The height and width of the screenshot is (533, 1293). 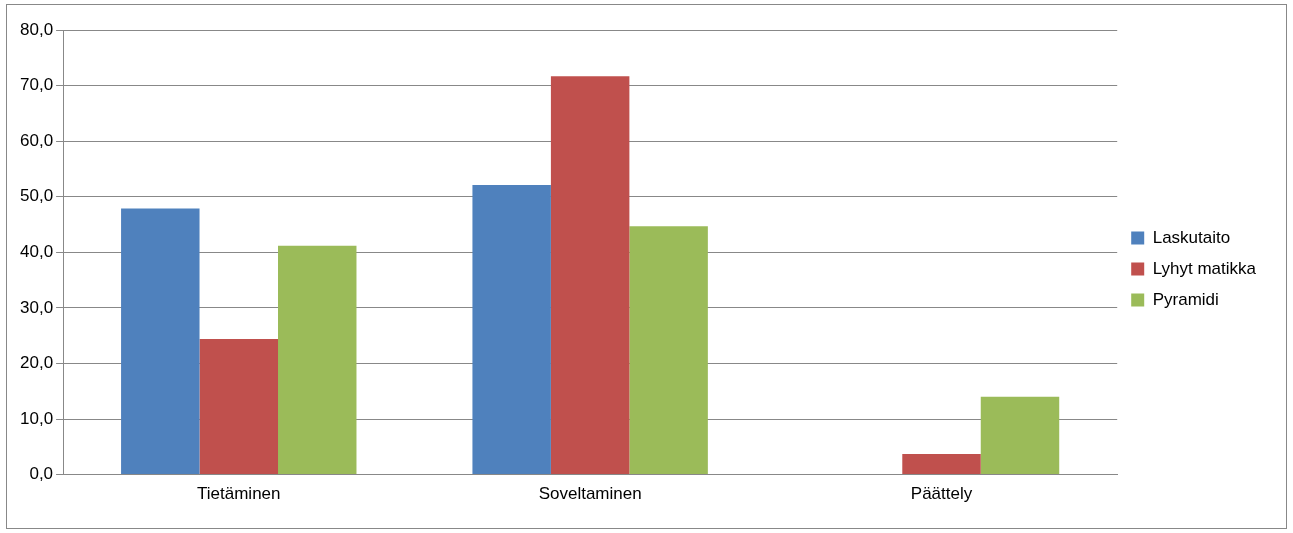 What do you see at coordinates (36, 140) in the screenshot?
I see `y-tick-label: 60,0` at bounding box center [36, 140].